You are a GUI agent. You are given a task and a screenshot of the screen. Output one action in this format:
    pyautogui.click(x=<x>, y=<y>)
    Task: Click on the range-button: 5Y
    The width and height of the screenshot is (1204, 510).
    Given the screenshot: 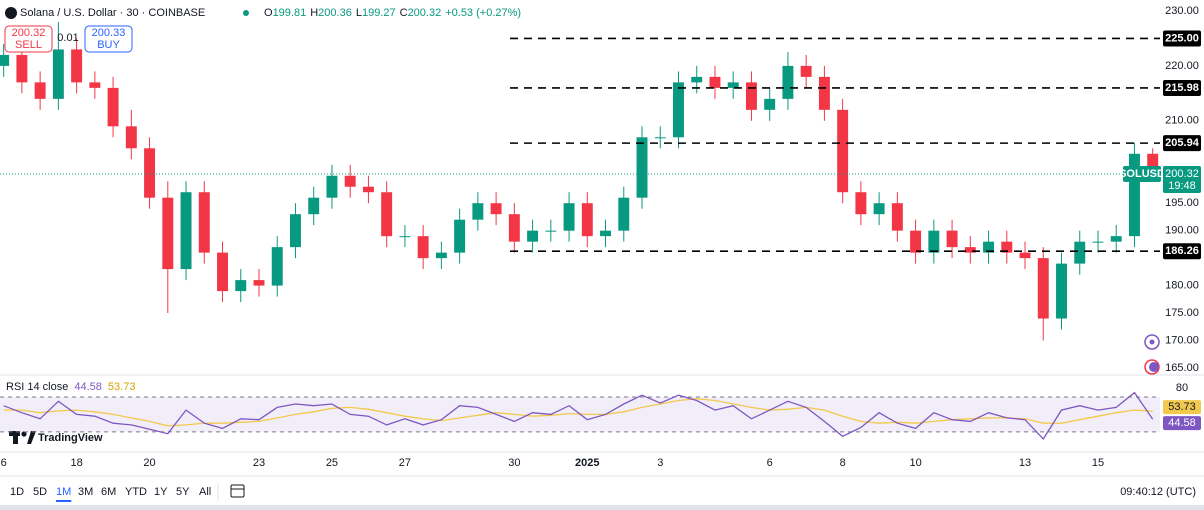 What is the action you would take?
    pyautogui.click(x=183, y=492)
    